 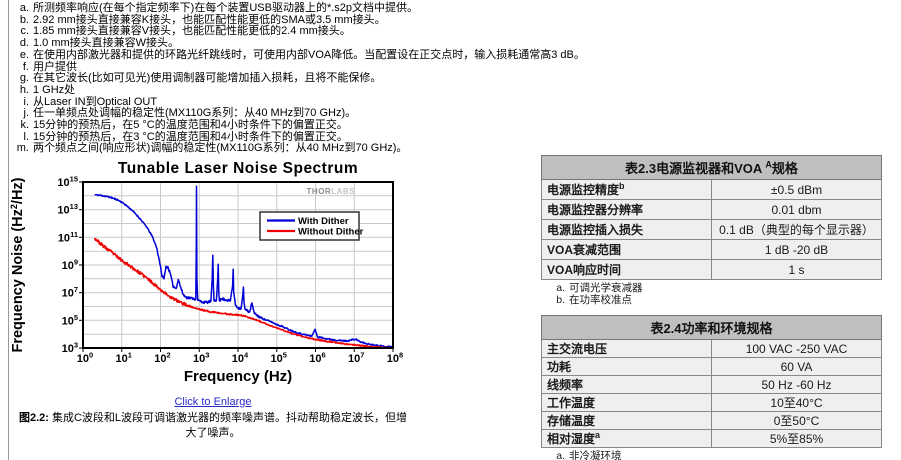 I want to click on svg-text: 10¹¹, so click(x=68, y=237).